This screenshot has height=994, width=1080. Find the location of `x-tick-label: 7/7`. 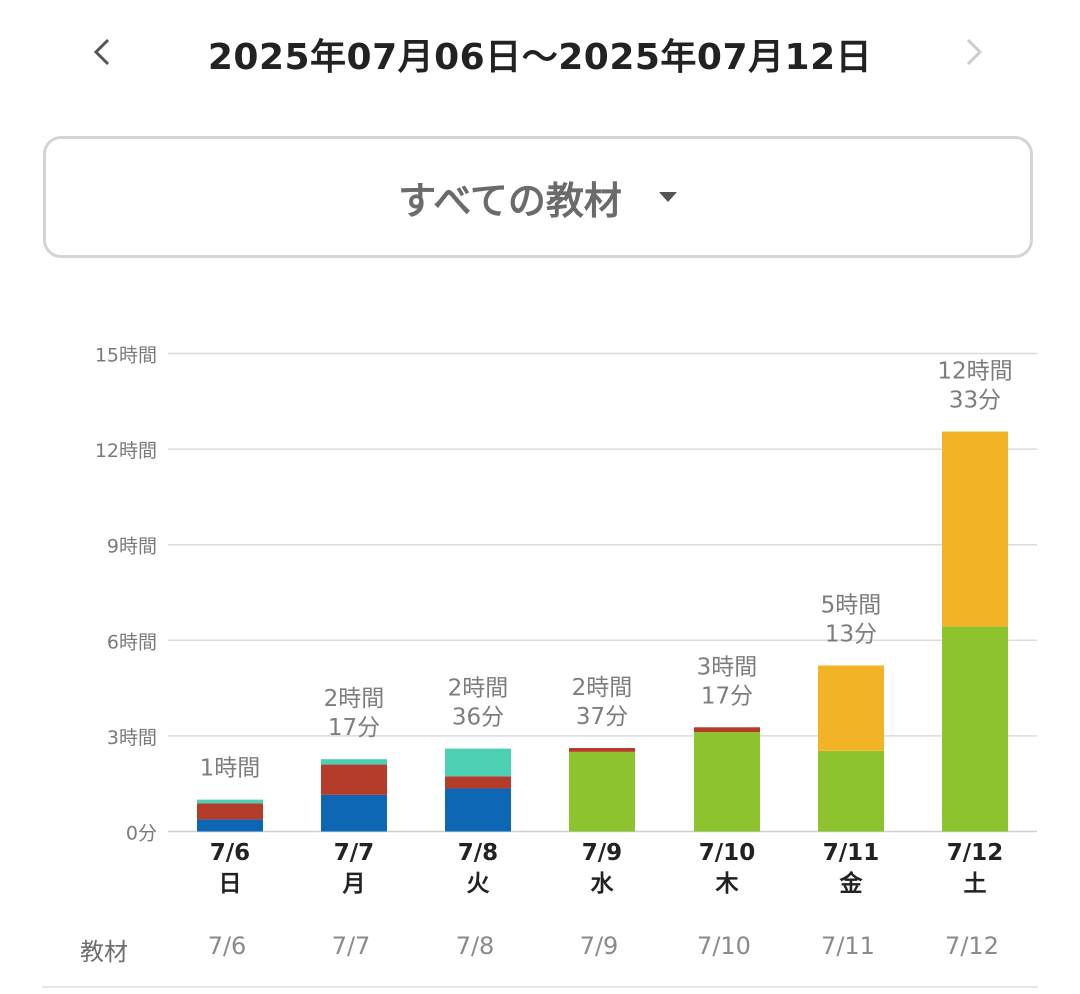

x-tick-label: 7/7 is located at coordinates (354, 853).